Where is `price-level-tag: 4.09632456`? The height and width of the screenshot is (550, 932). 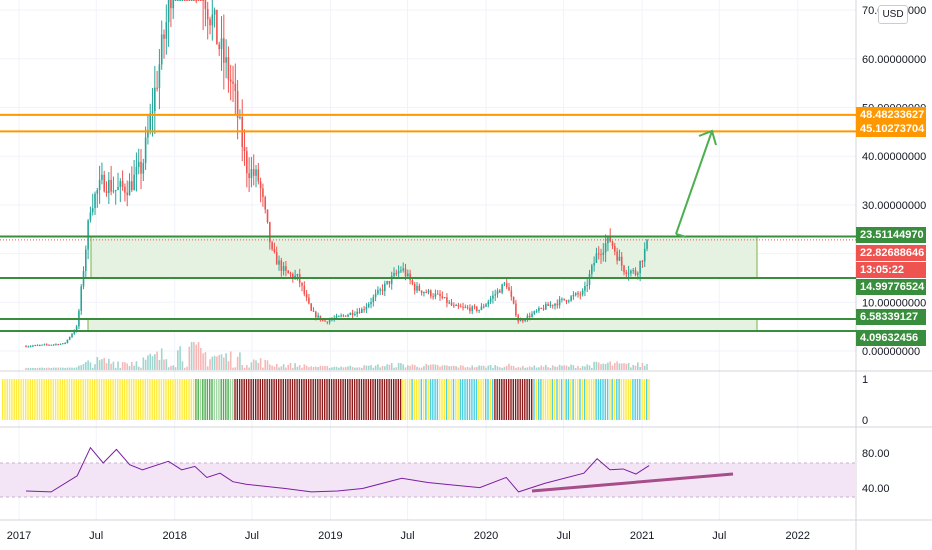
price-level-tag: 4.09632456 is located at coordinates (891, 338).